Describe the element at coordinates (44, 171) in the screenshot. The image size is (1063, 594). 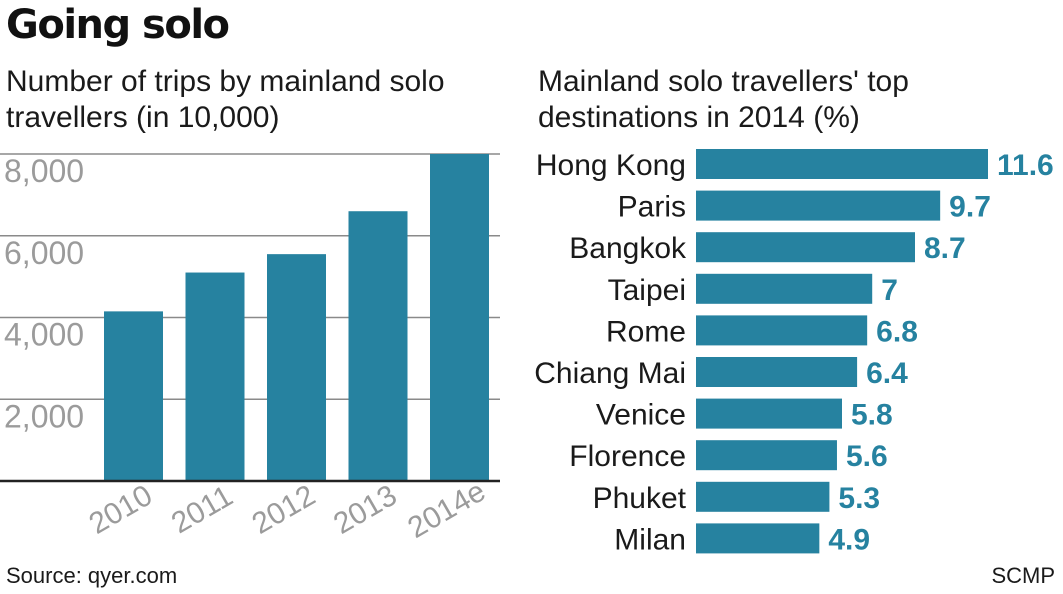
I see `y-tick-label: 8,000` at that location.